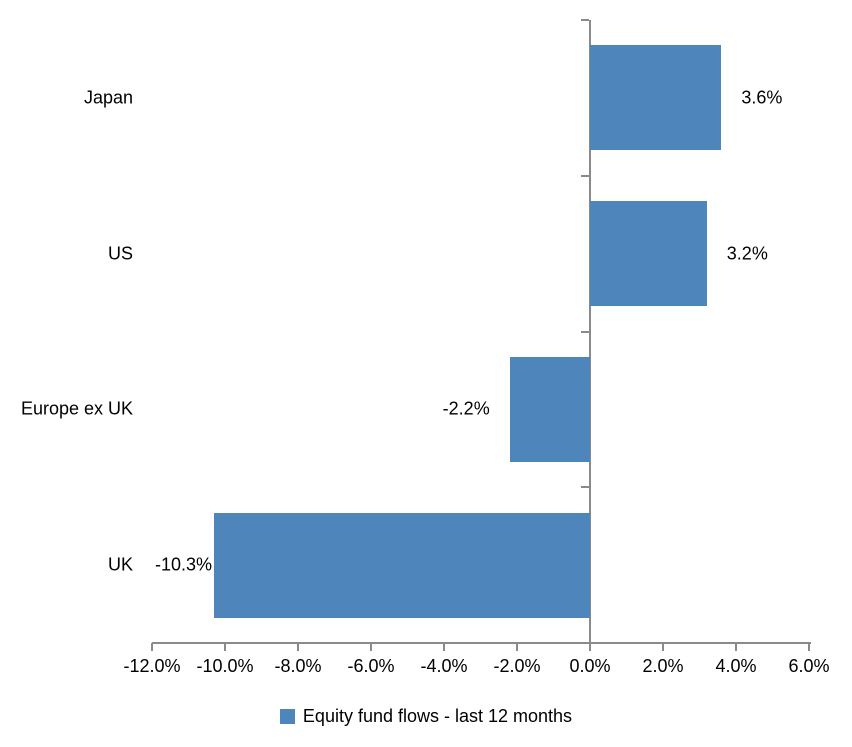  Describe the element at coordinates (656, 98) in the screenshot. I see `bar-japan` at that location.